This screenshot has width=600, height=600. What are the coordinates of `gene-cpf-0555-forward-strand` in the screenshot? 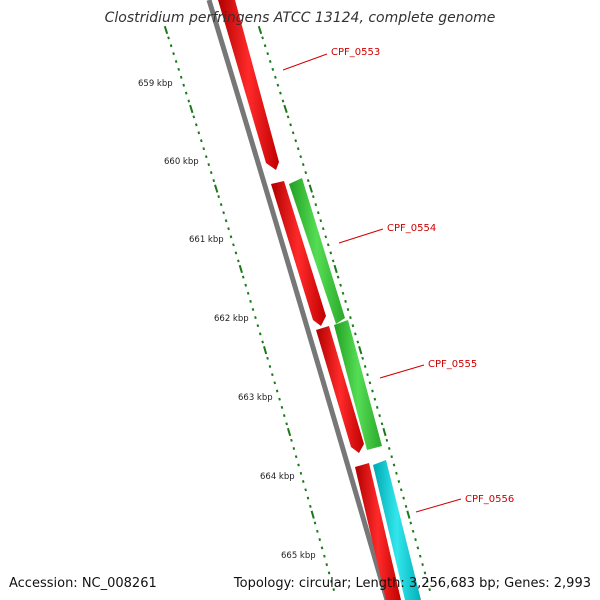 It's located at (340, 389).